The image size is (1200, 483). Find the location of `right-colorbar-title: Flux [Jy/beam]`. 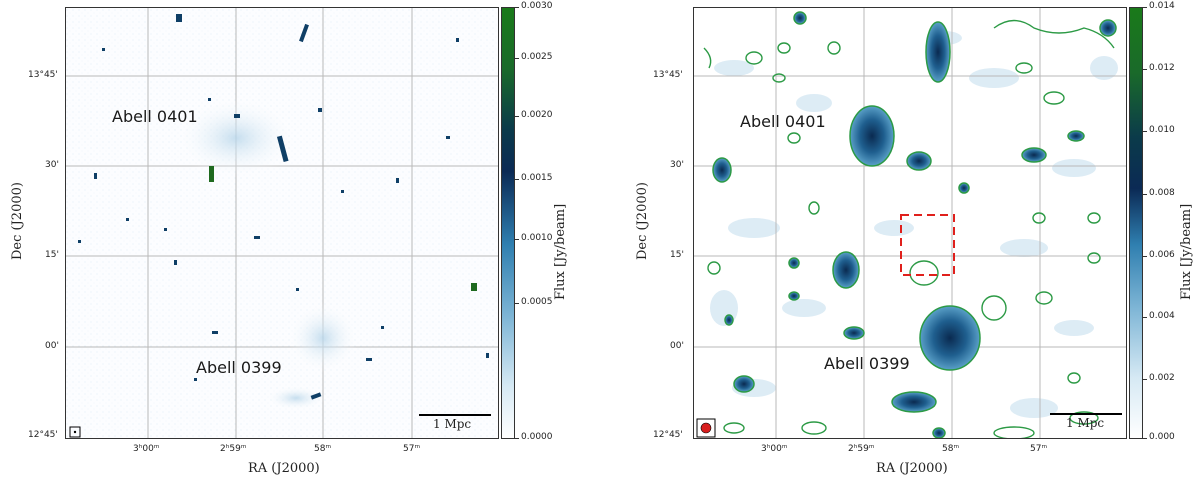

right-colorbar-title: Flux [Jy/beam] is located at coordinates (1186, 251).